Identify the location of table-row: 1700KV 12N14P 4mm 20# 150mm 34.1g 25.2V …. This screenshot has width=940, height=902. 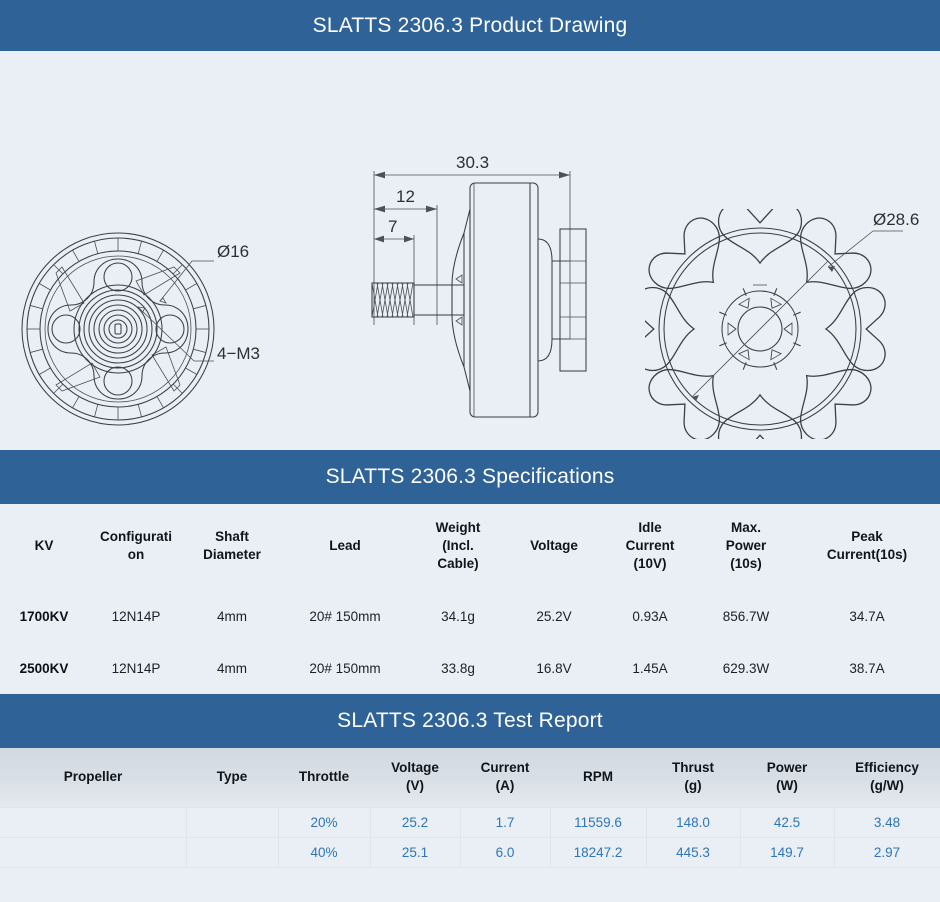
(470, 616).